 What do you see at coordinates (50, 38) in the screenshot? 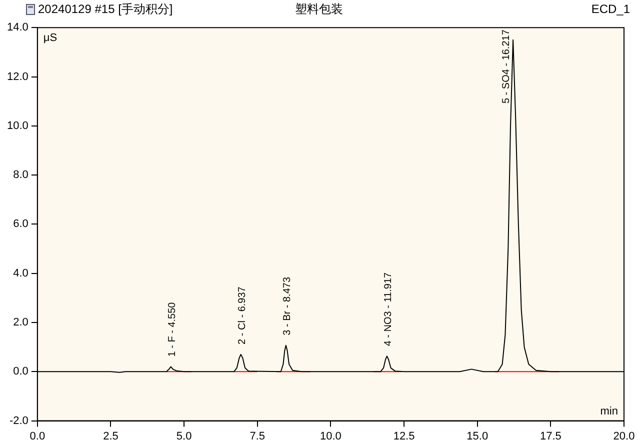
I see `y-axis-title: μS` at bounding box center [50, 38].